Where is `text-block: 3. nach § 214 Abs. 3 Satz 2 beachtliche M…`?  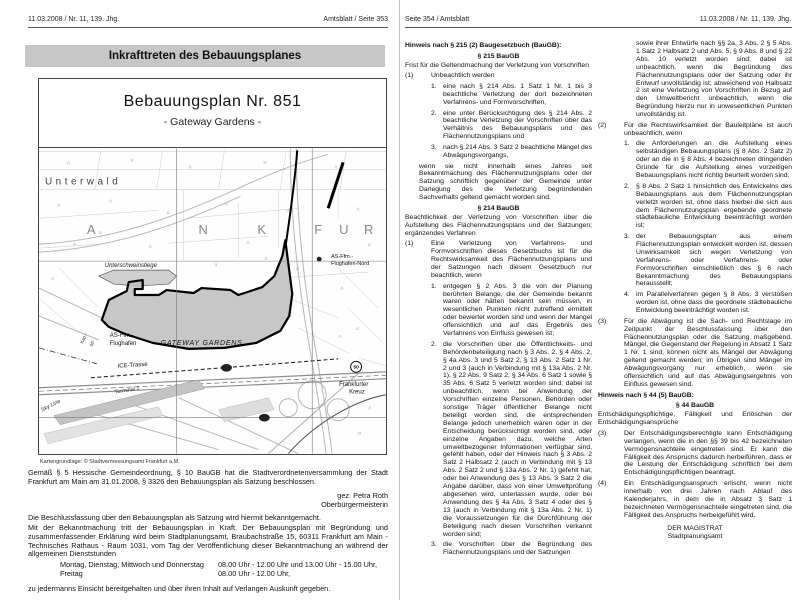
text-block: 3. nach § 214 Abs. 3 Satz 2 beachtliche M… is located at coordinates (511, 151).